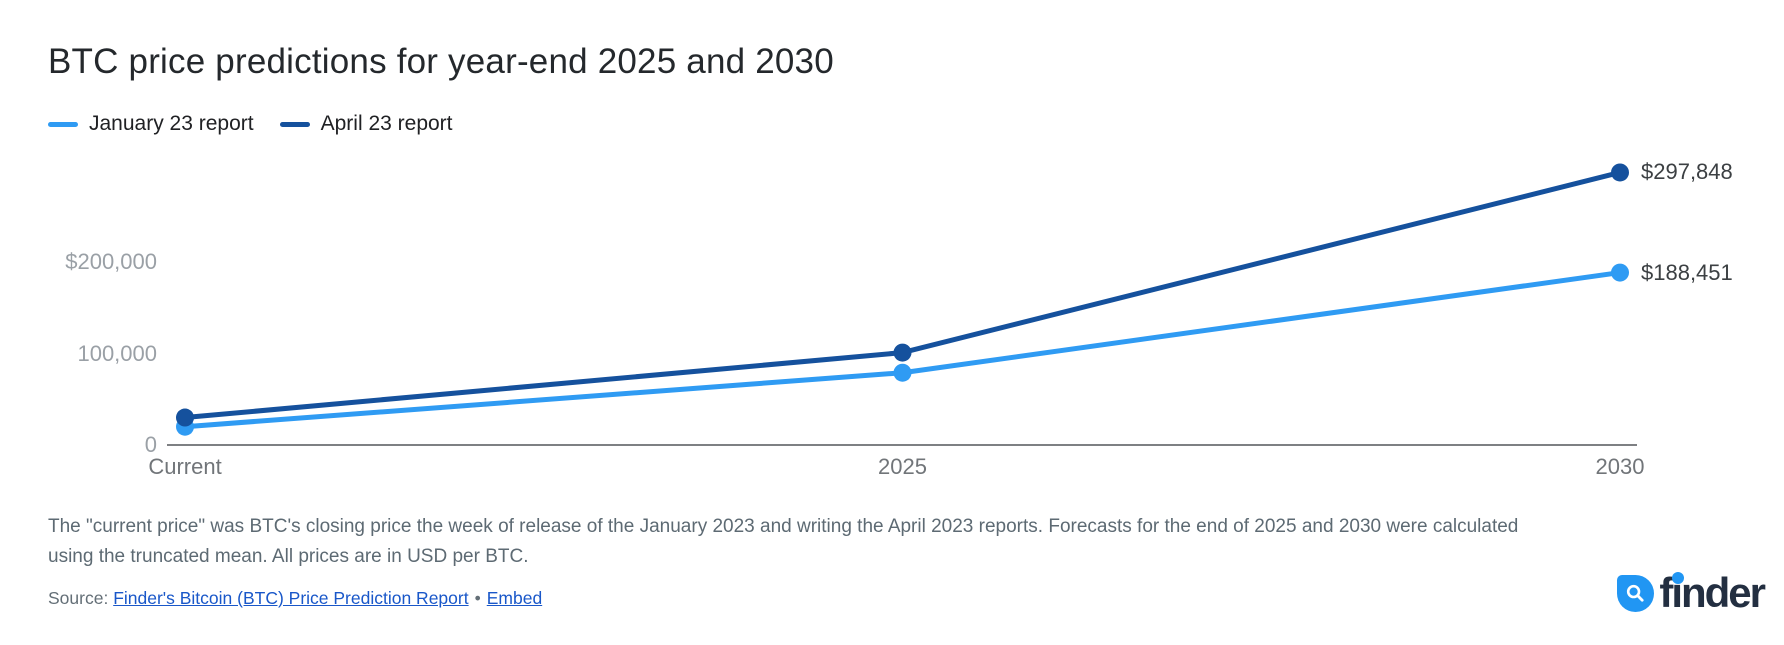  What do you see at coordinates (294, 124) in the screenshot?
I see `legend-swatch-april` at bounding box center [294, 124].